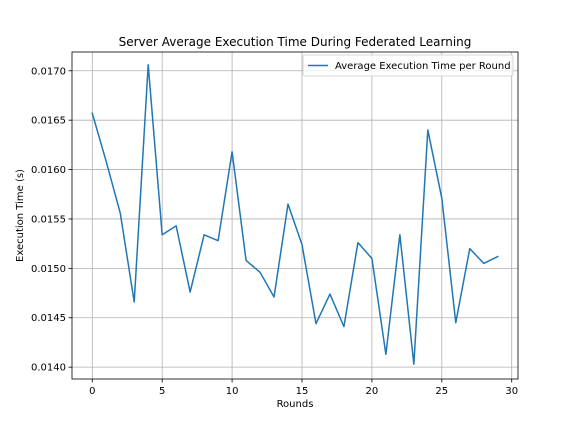 The image size is (576, 436). Describe the element at coordinates (48, 71) in the screenshot. I see `y-tick-label: 0.0170` at that location.